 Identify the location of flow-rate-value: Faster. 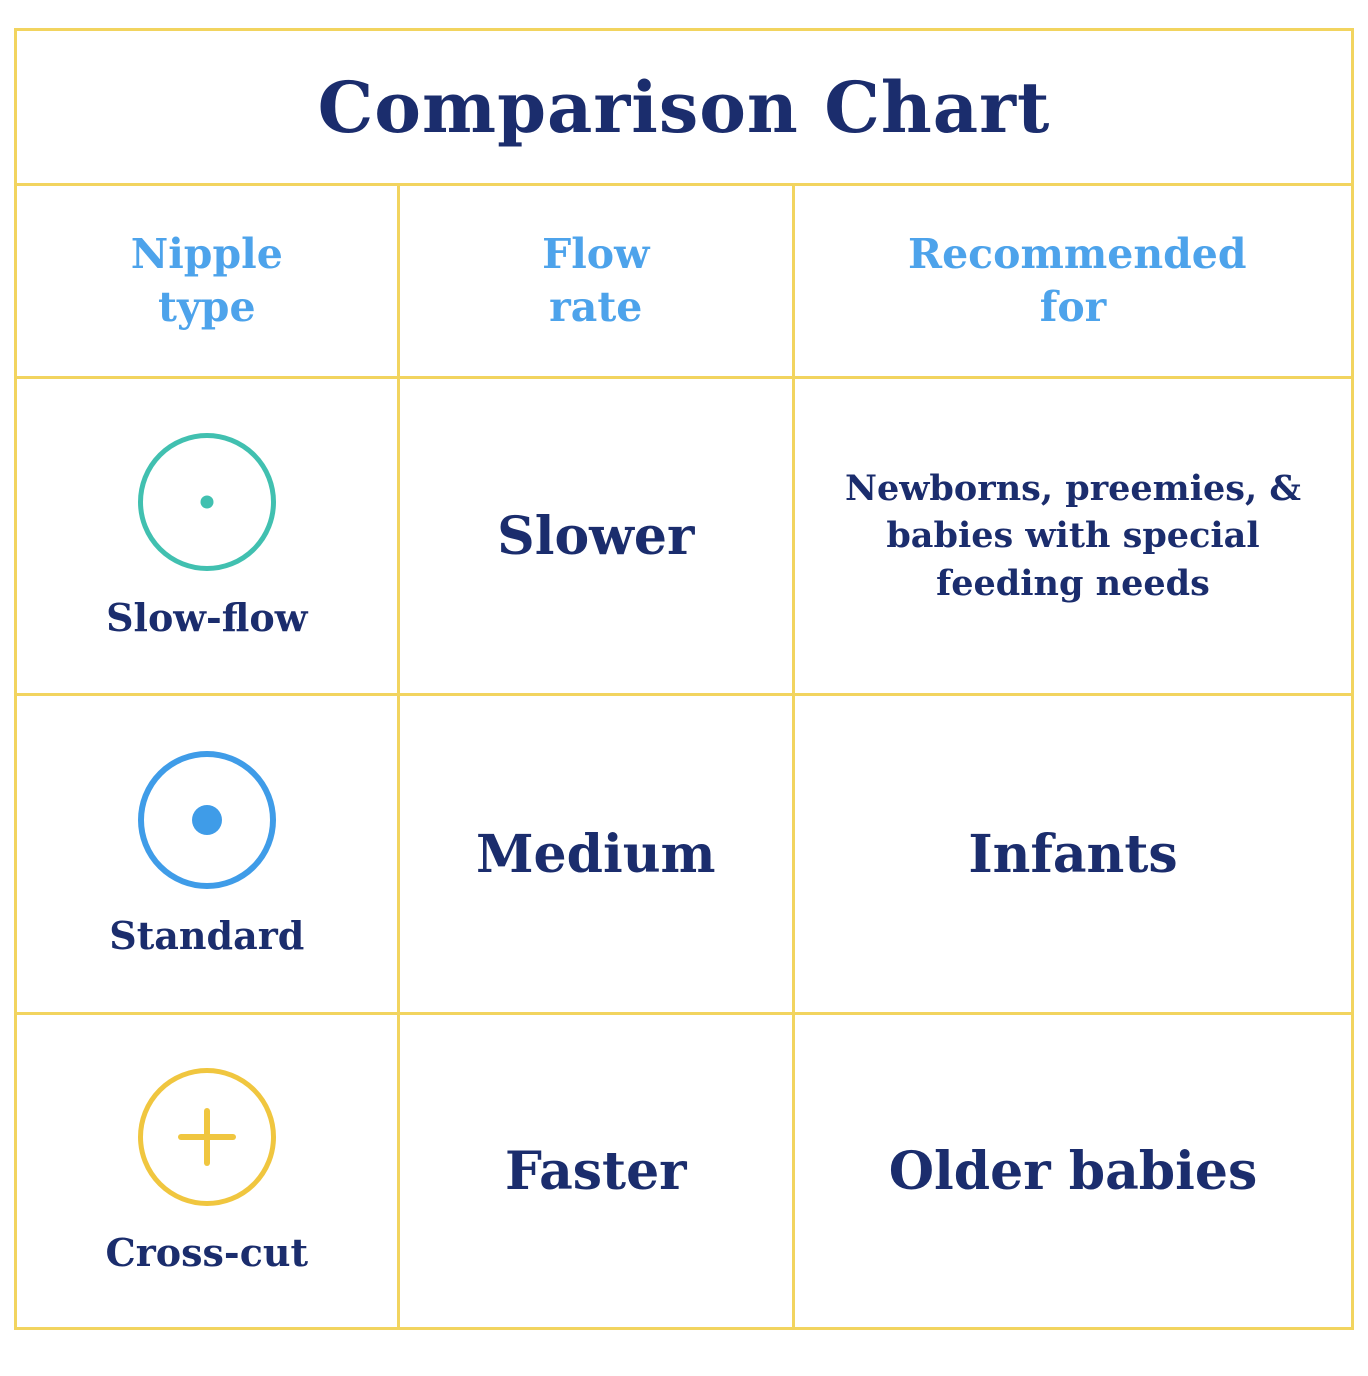
(596, 1171).